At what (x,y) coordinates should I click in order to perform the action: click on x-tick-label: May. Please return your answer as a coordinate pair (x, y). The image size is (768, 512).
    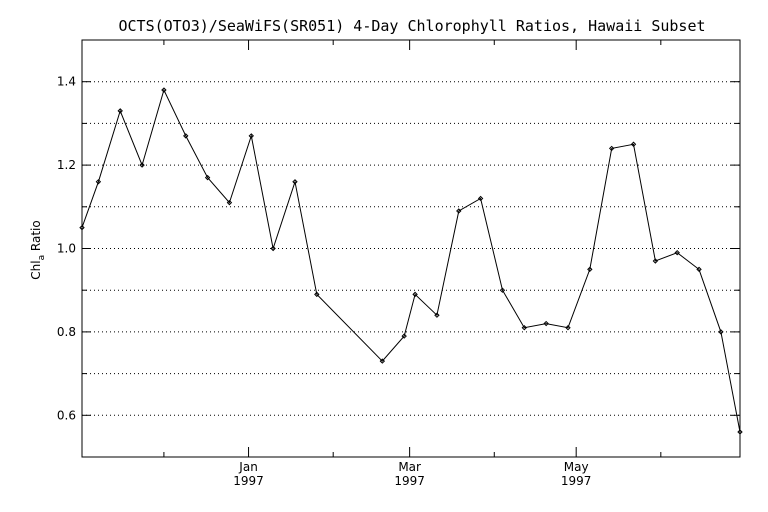
    Looking at the image, I should click on (576, 467).